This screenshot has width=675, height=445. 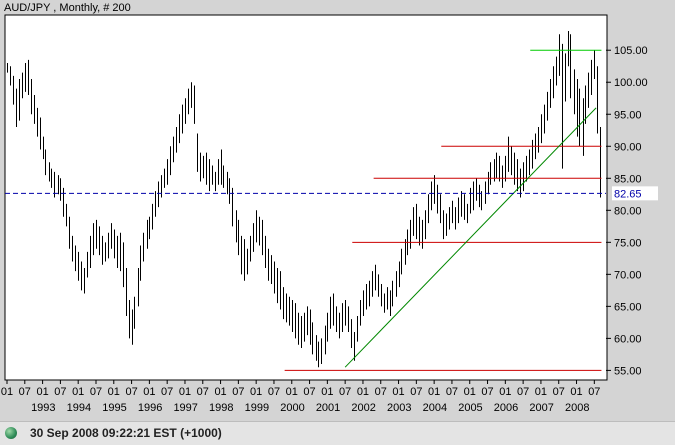 I want to click on connection-status-icon, so click(x=11, y=433).